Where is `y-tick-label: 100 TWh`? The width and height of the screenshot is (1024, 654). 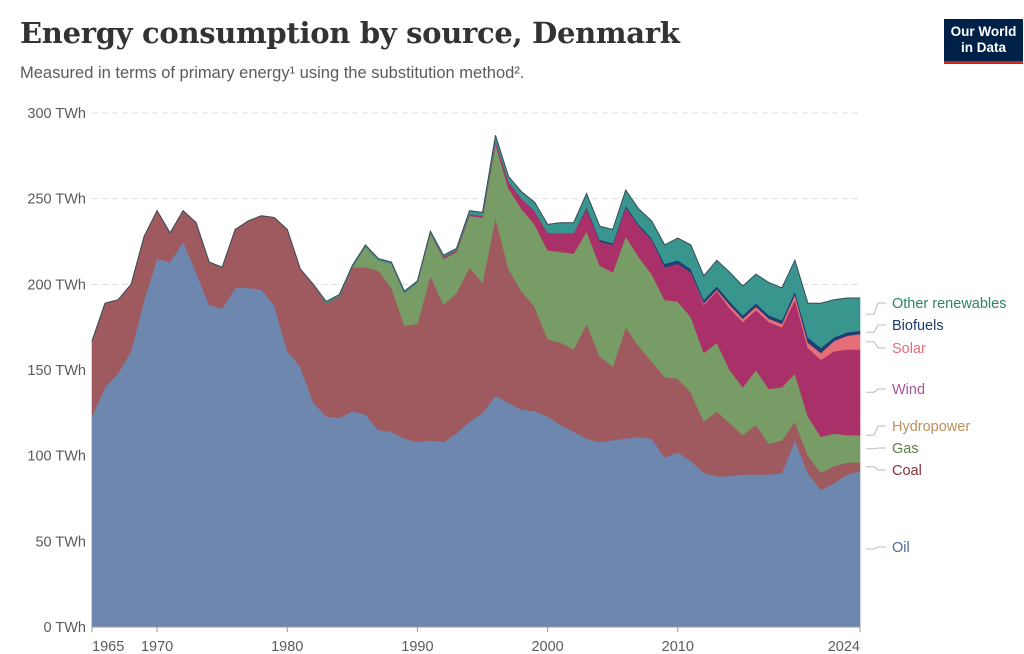 y-tick-label: 100 TWh is located at coordinates (56, 457).